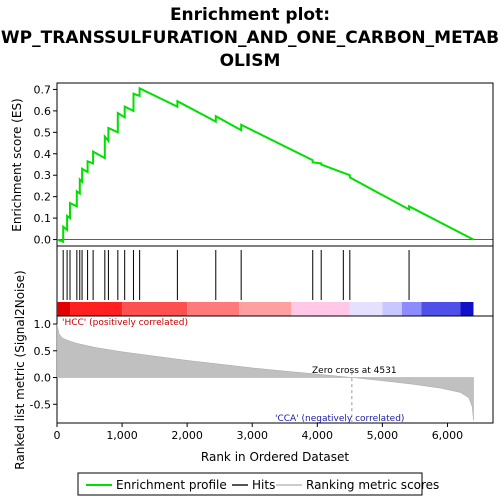  Describe the element at coordinates (252, 435) in the screenshot. I see `xtick-label-3: 3,000` at that location.